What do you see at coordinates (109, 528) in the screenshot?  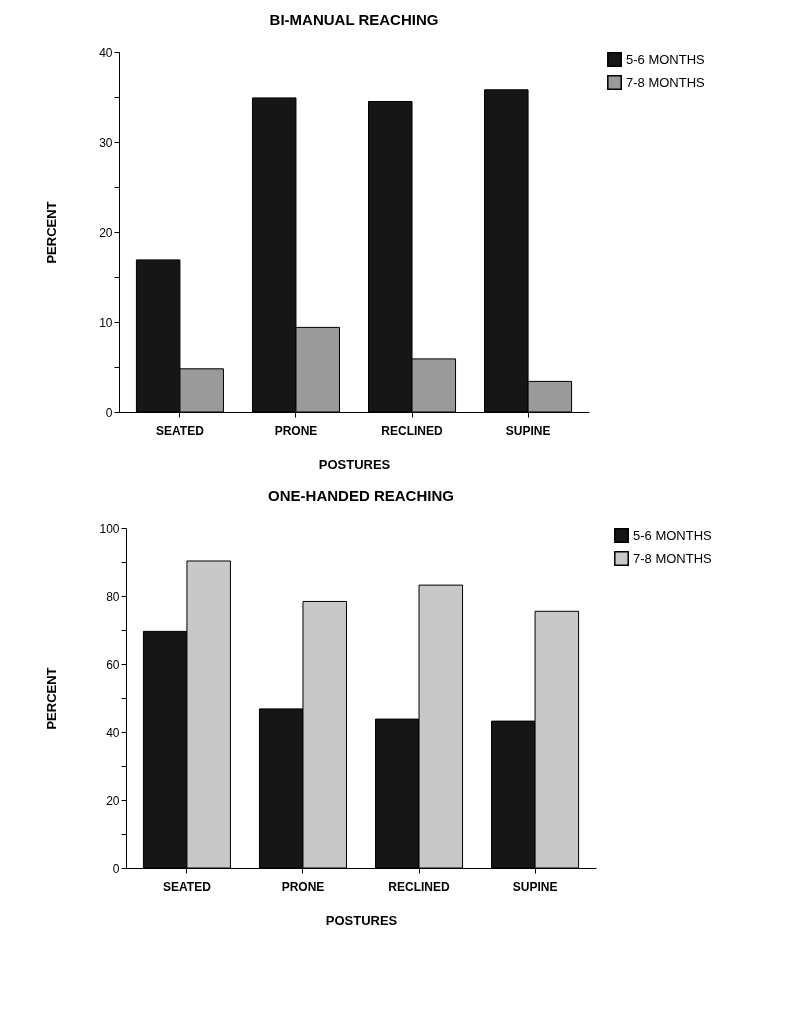 I see `y-tick-label: 100` at bounding box center [109, 528].